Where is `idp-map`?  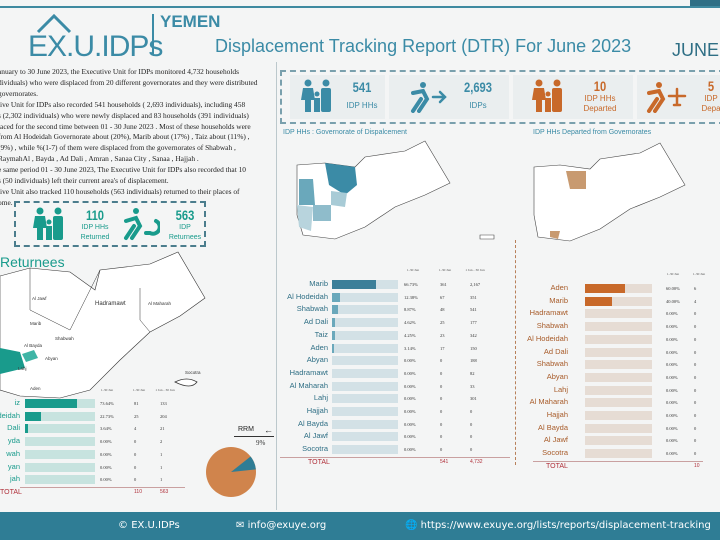
idp-map is located at coordinates (395, 190).